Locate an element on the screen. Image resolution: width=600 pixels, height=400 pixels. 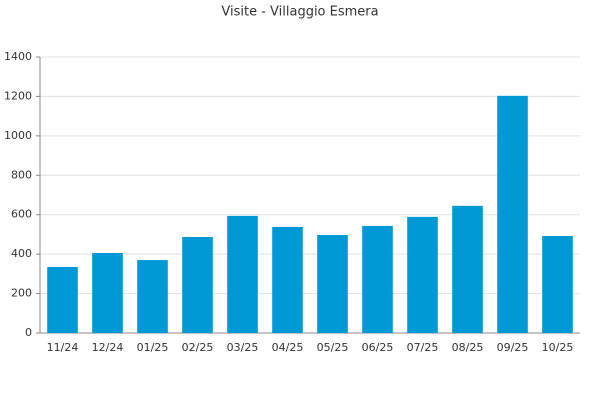
y-tick-label: 1400 is located at coordinates (18, 56).